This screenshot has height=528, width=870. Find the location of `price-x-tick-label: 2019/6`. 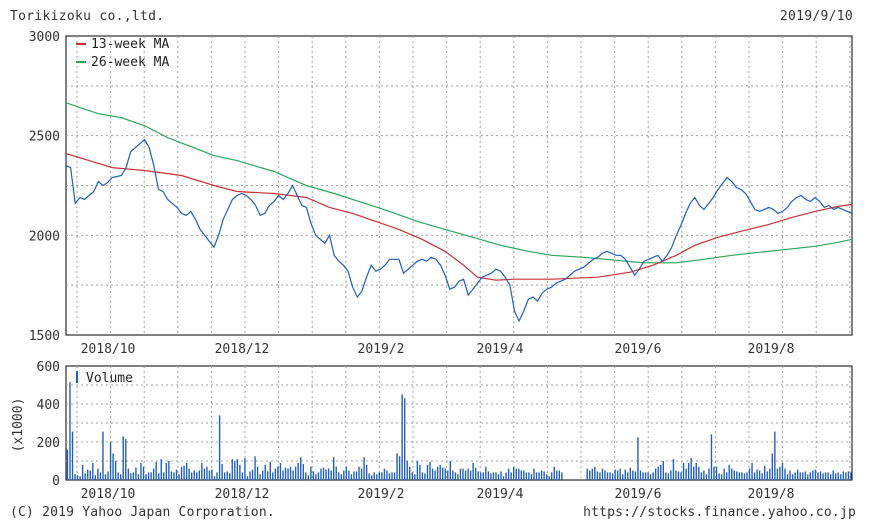

price-x-tick-label: 2019/6 is located at coordinates (638, 349).